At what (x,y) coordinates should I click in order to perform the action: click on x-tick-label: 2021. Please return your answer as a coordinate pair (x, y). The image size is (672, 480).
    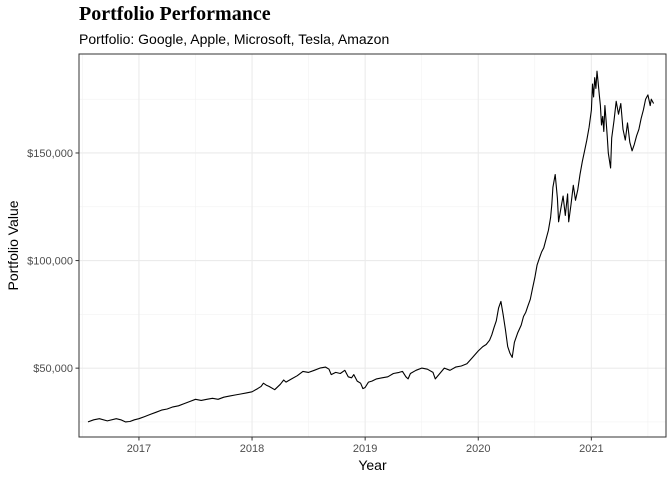
    Looking at the image, I should click on (591, 449).